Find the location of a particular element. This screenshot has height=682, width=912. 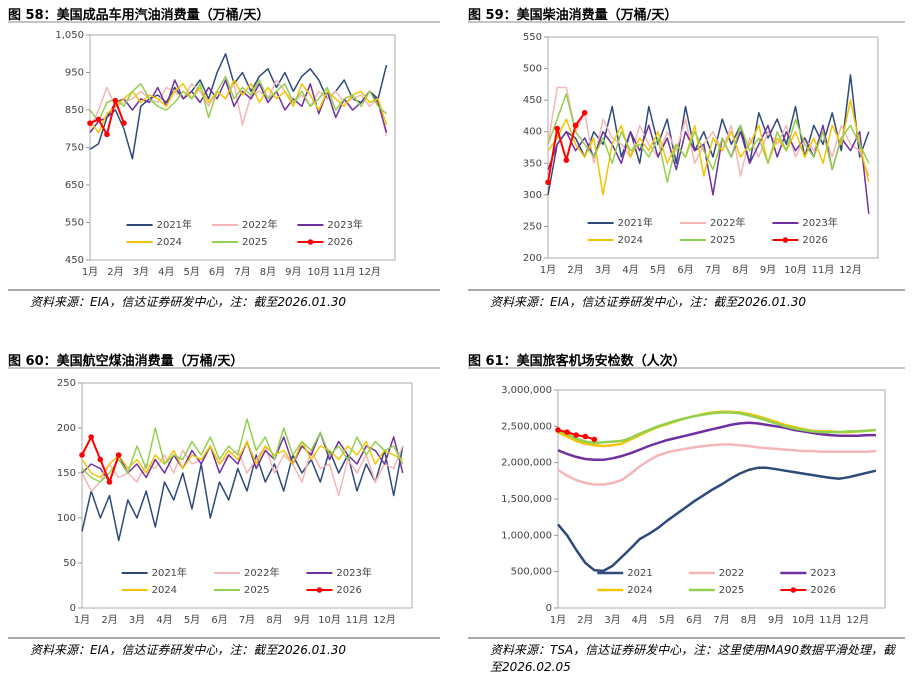

chart-title: 图 59：美国柴油消费量（万桶/天） is located at coordinates (573, 15).